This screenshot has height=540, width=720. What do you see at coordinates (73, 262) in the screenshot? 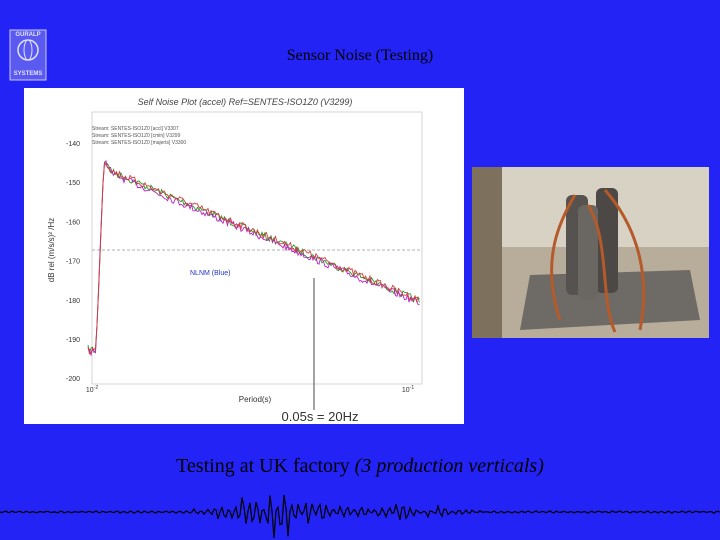
I see `y-tick-label: -170` at bounding box center [73, 262].